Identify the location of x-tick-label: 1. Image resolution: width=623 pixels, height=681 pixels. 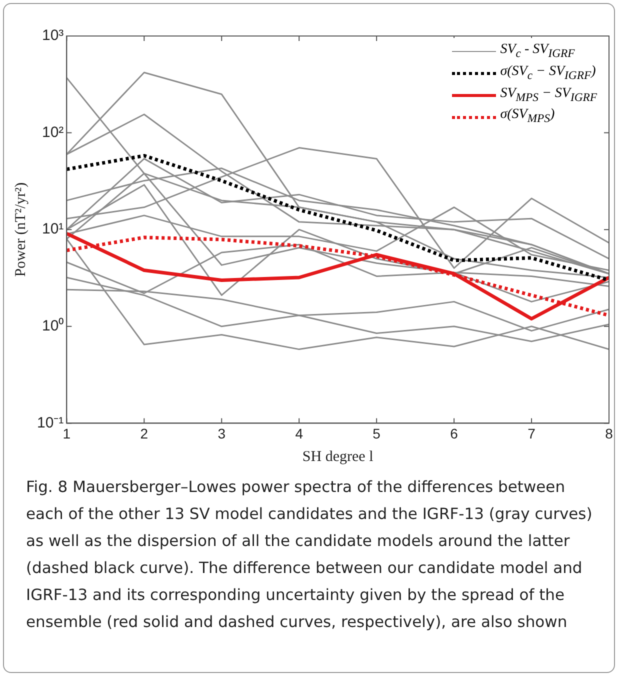
(66, 433).